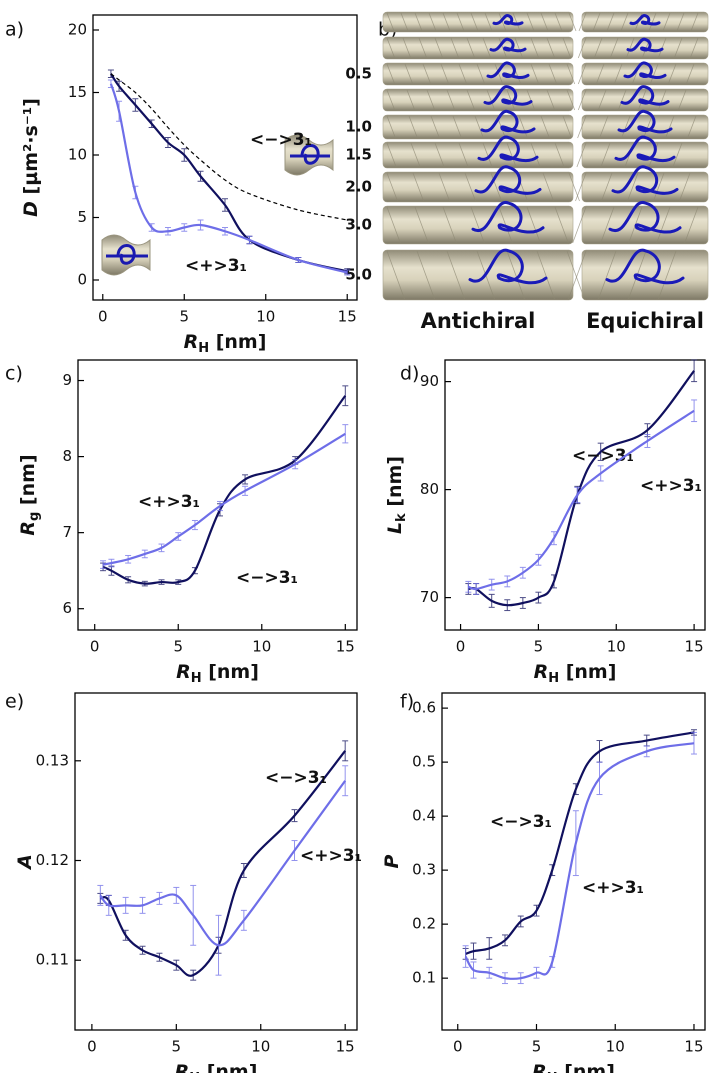 The image size is (710, 1073). What do you see at coordinates (67, 380) in the screenshot?
I see `y-tick-label: 9` at bounding box center [67, 380].